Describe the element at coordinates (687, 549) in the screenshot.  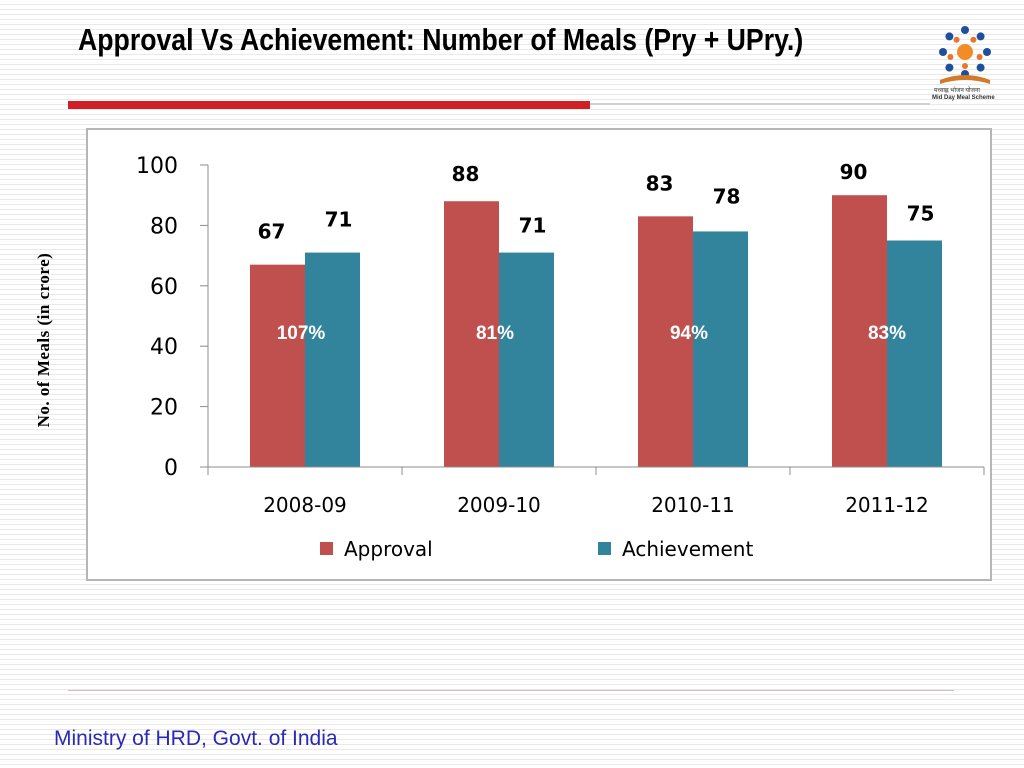
I see `legend-label-achievement: Achievement` at that location.